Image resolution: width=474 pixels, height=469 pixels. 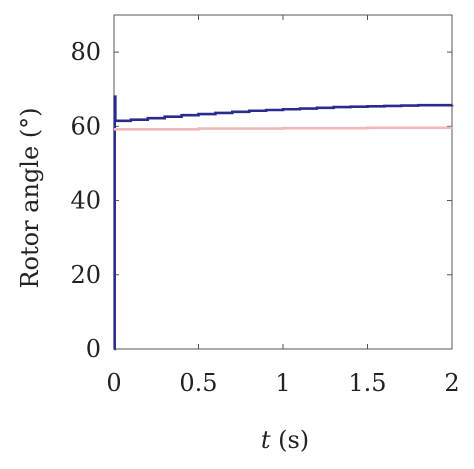 What do you see at coordinates (93, 349) in the screenshot?
I see `y-tick-label: 0` at bounding box center [93, 349].